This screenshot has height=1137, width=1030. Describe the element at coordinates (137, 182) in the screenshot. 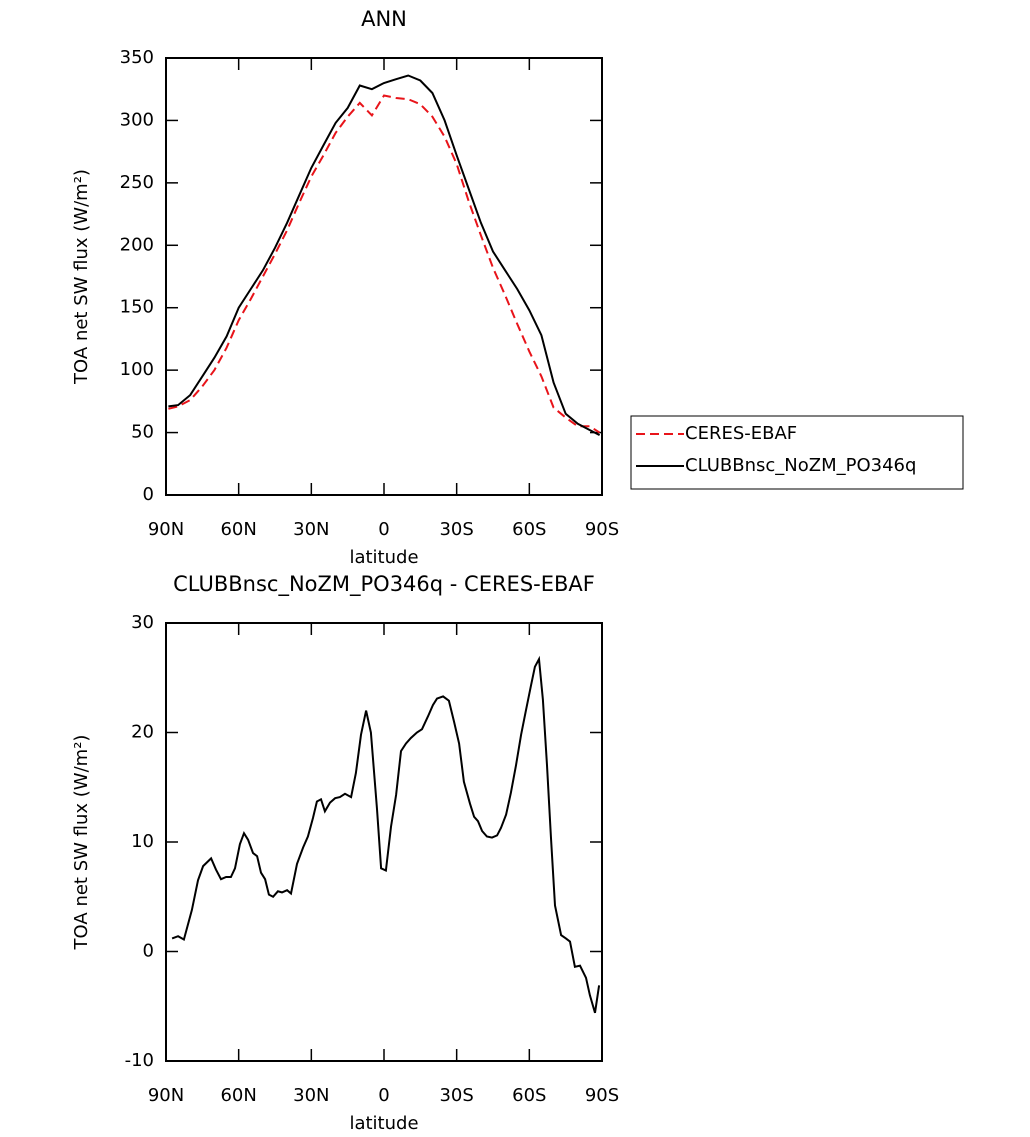

I see `y-tick-label: 250` at that location.